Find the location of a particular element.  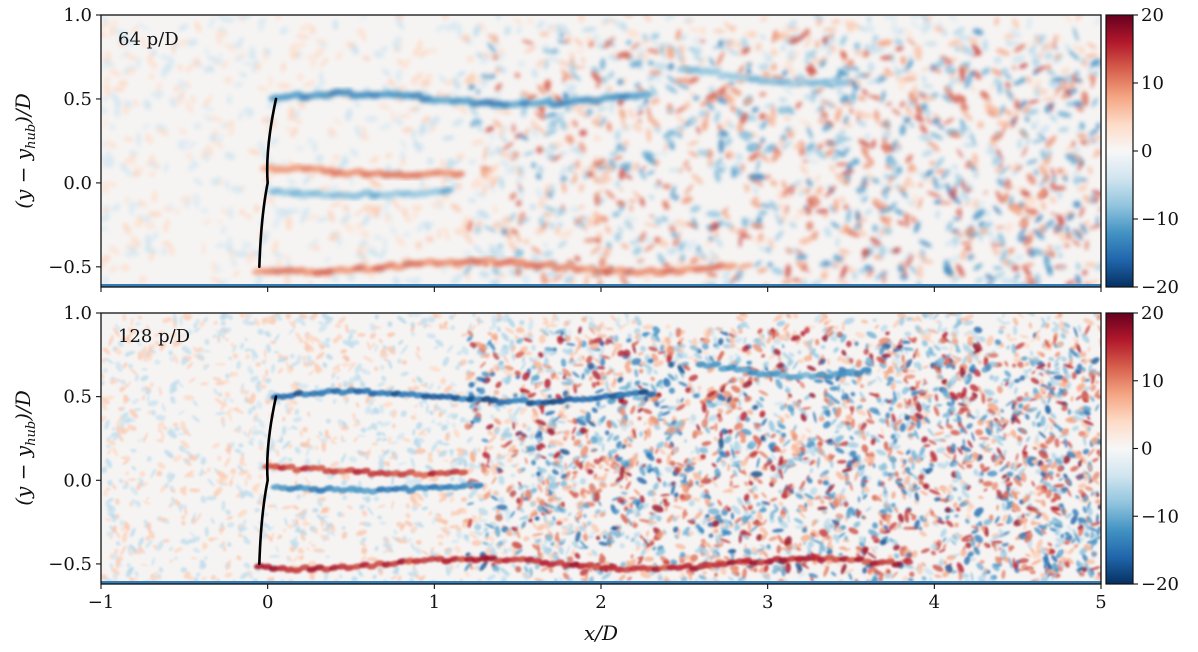

colorbar-tick-label: −10 is located at coordinates (1160, 219).